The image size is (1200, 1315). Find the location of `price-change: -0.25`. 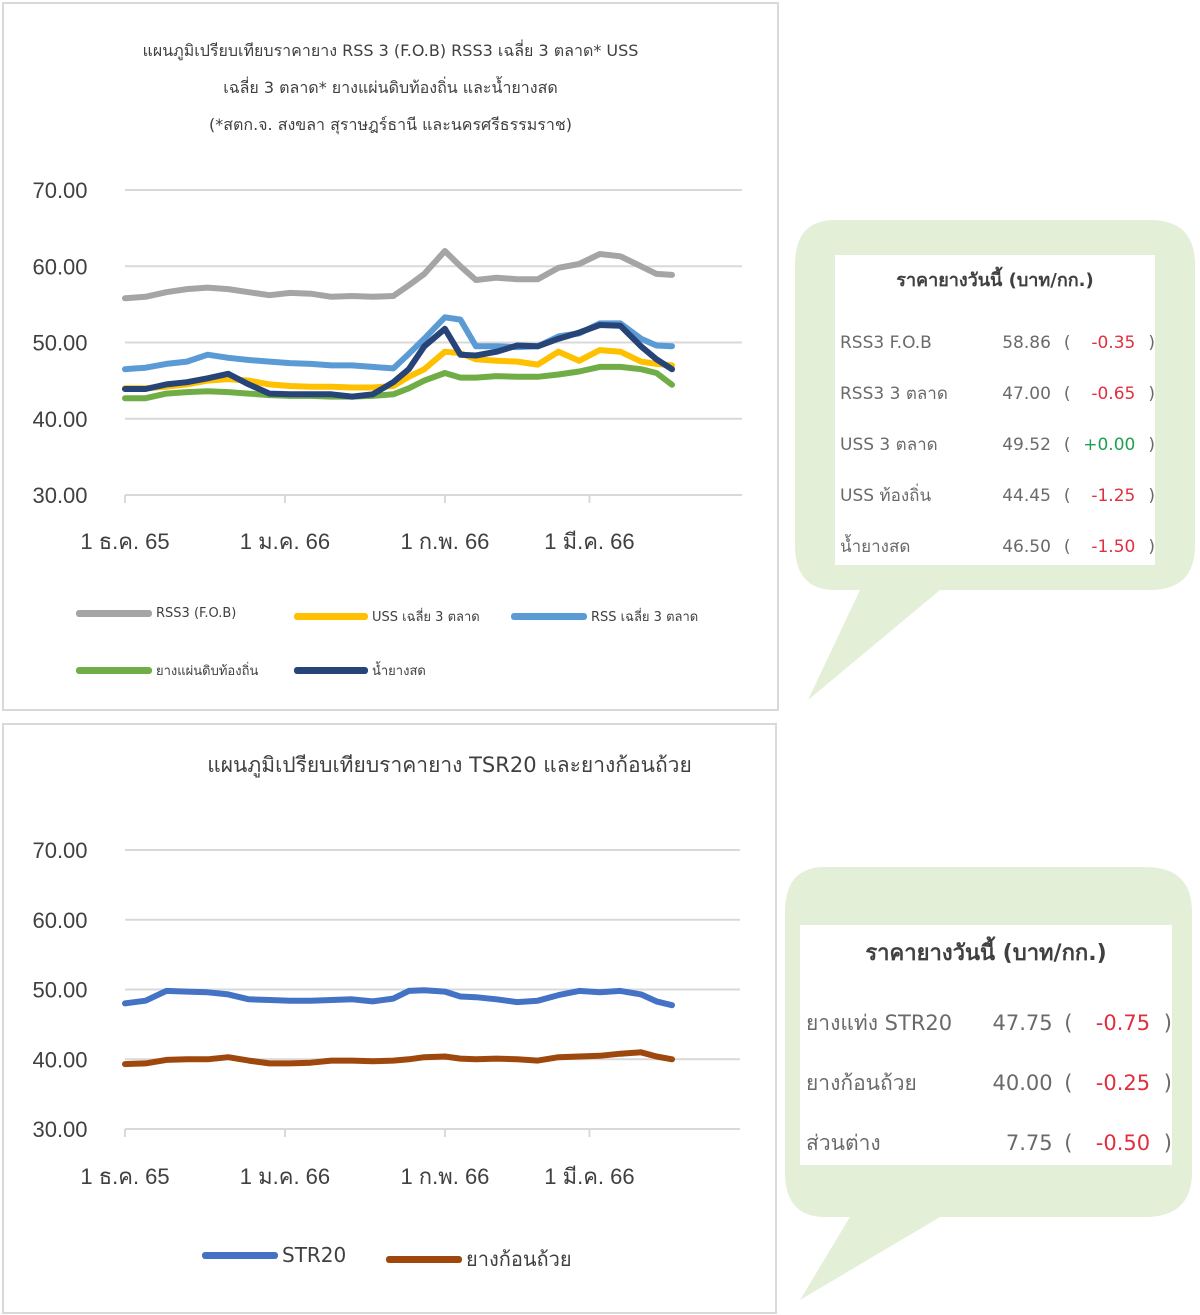

price-change: -0.25 is located at coordinates (1123, 1083).